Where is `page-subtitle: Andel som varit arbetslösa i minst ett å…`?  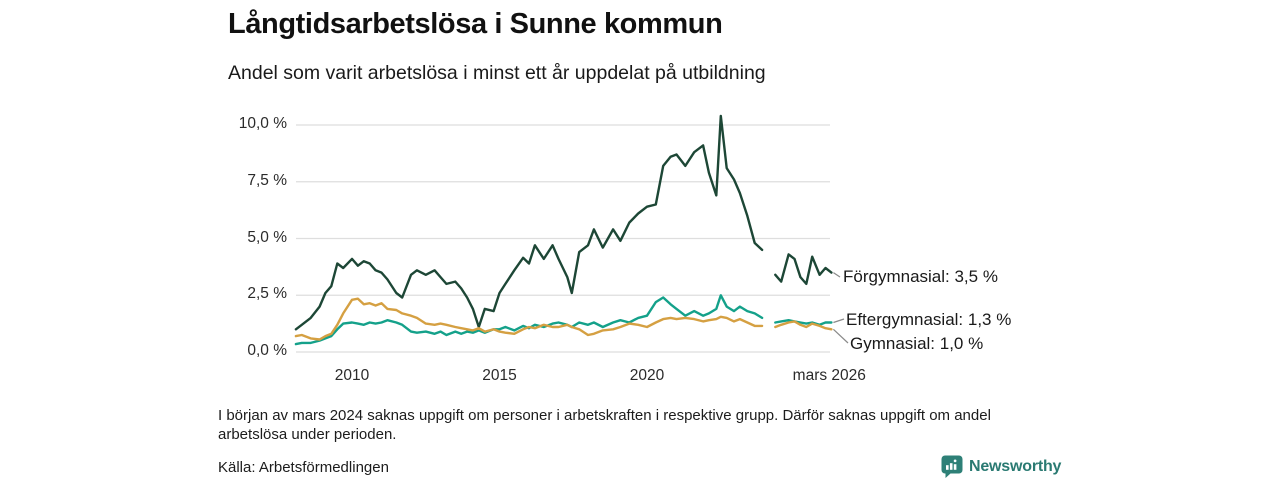 page-subtitle: Andel som varit arbetslösa i minst ett å… is located at coordinates (497, 73).